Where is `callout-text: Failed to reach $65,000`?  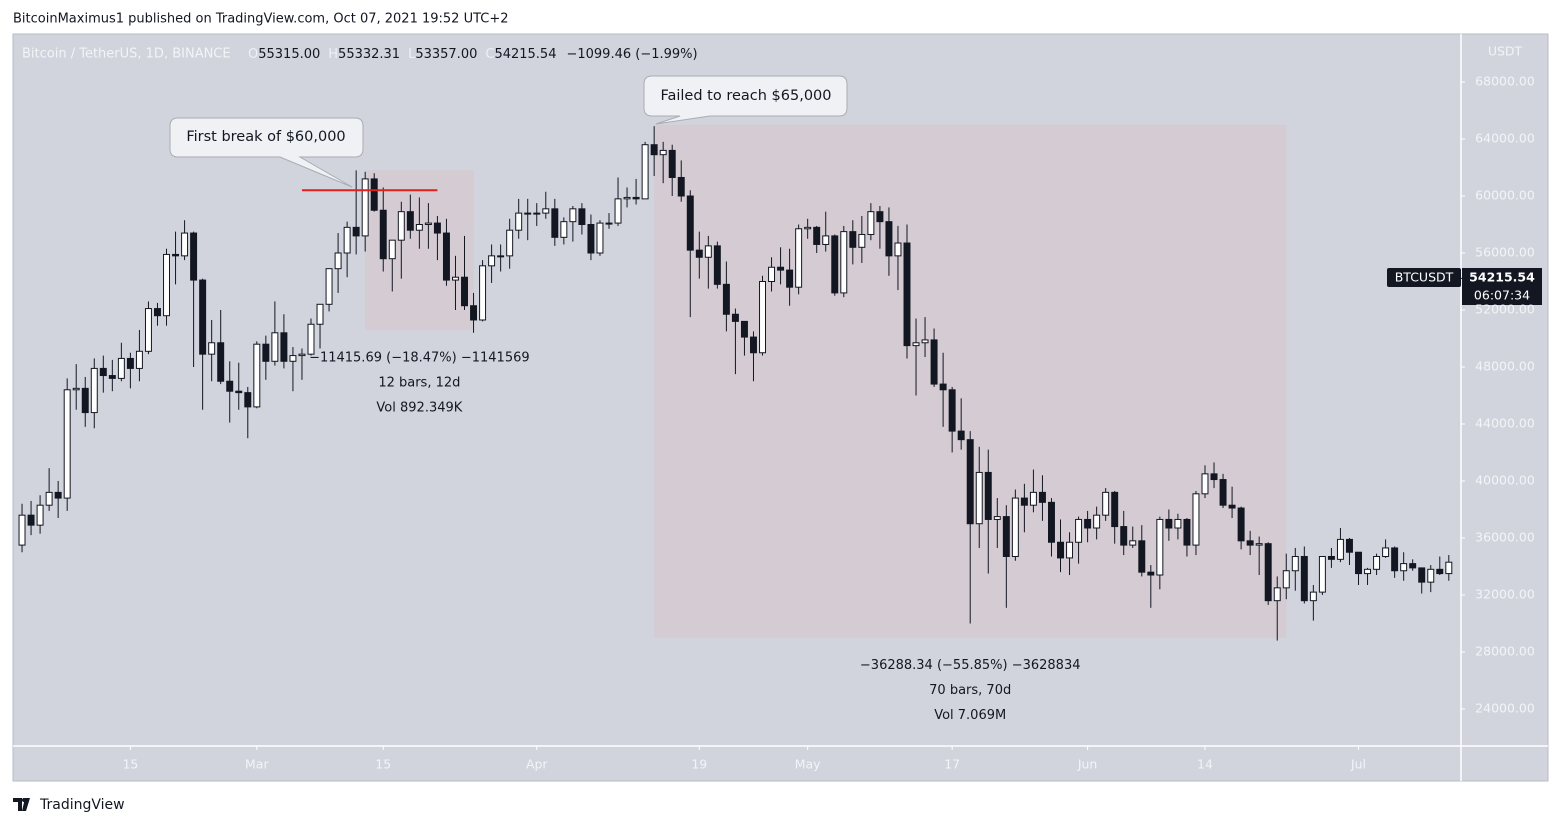 callout-text: Failed to reach $65,000 is located at coordinates (745, 96).